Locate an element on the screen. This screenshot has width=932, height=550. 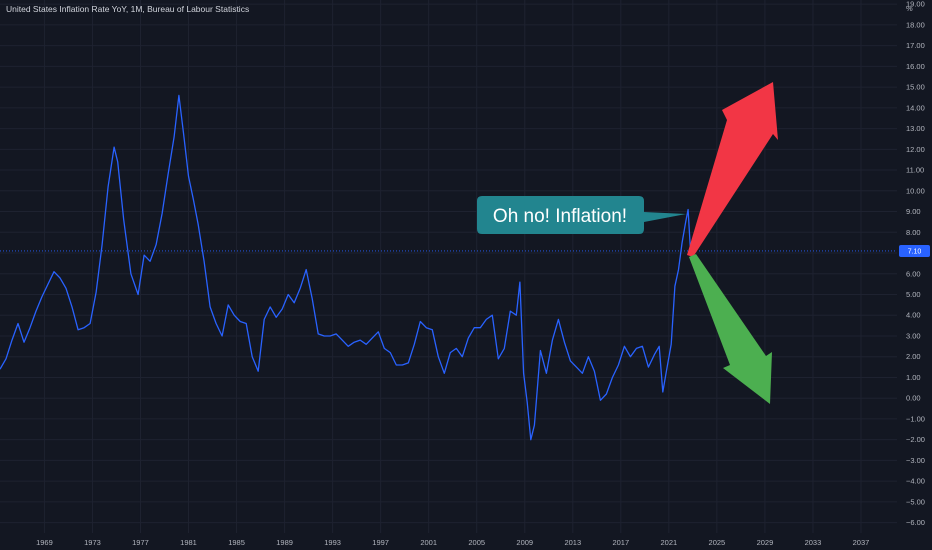
y-tick-label: 10.00 is located at coordinates (915, 190).